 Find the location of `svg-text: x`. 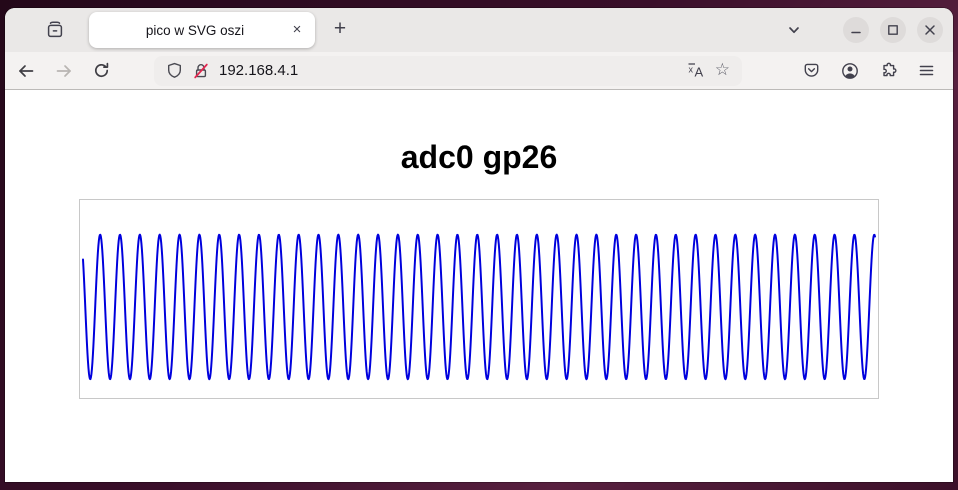

svg-text: x is located at coordinates (690, 70).